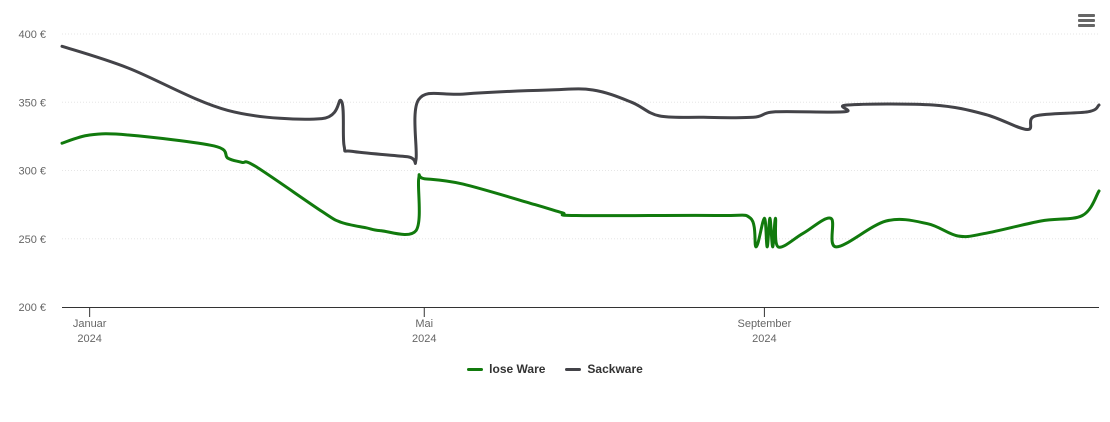 The image size is (1110, 422). I want to click on legend-item-sackware: Sackware, so click(604, 369).